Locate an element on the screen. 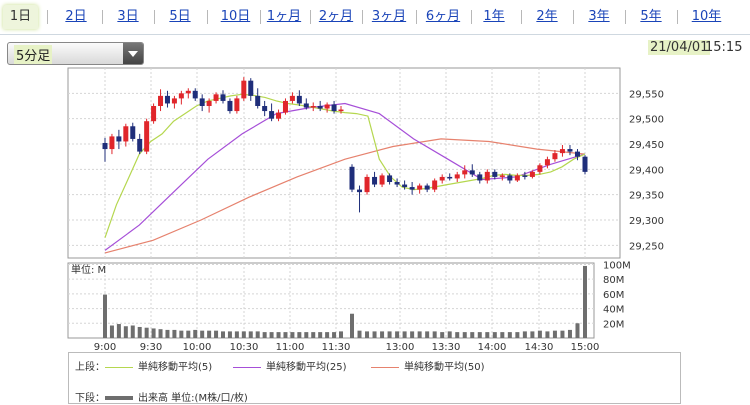  legend-ma5-swatch is located at coordinates (119, 367).